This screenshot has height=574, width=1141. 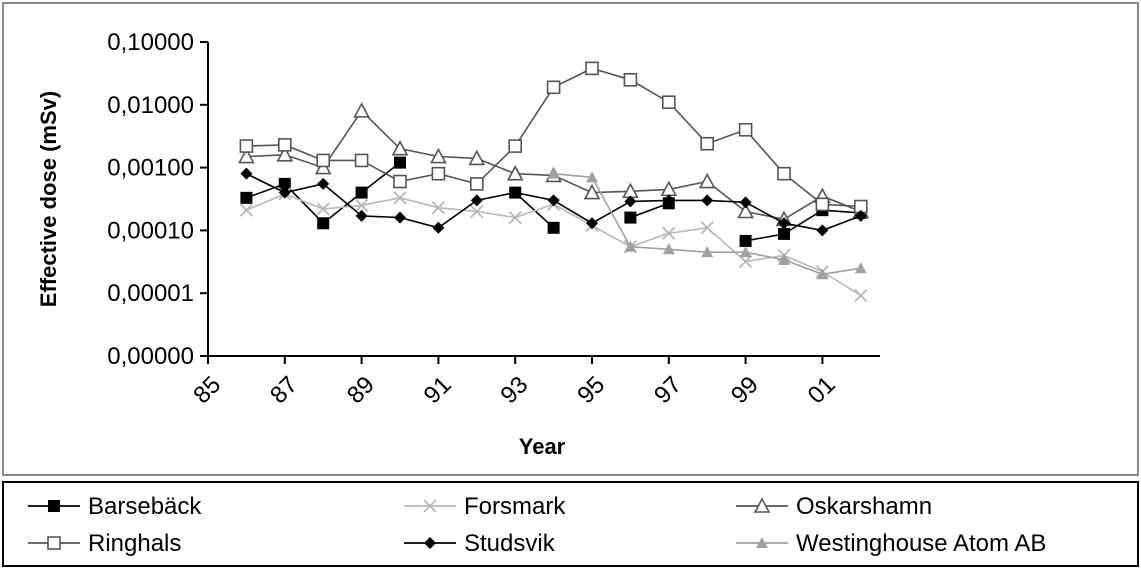 I want to click on x-axis-title: Year, so click(x=542, y=446).